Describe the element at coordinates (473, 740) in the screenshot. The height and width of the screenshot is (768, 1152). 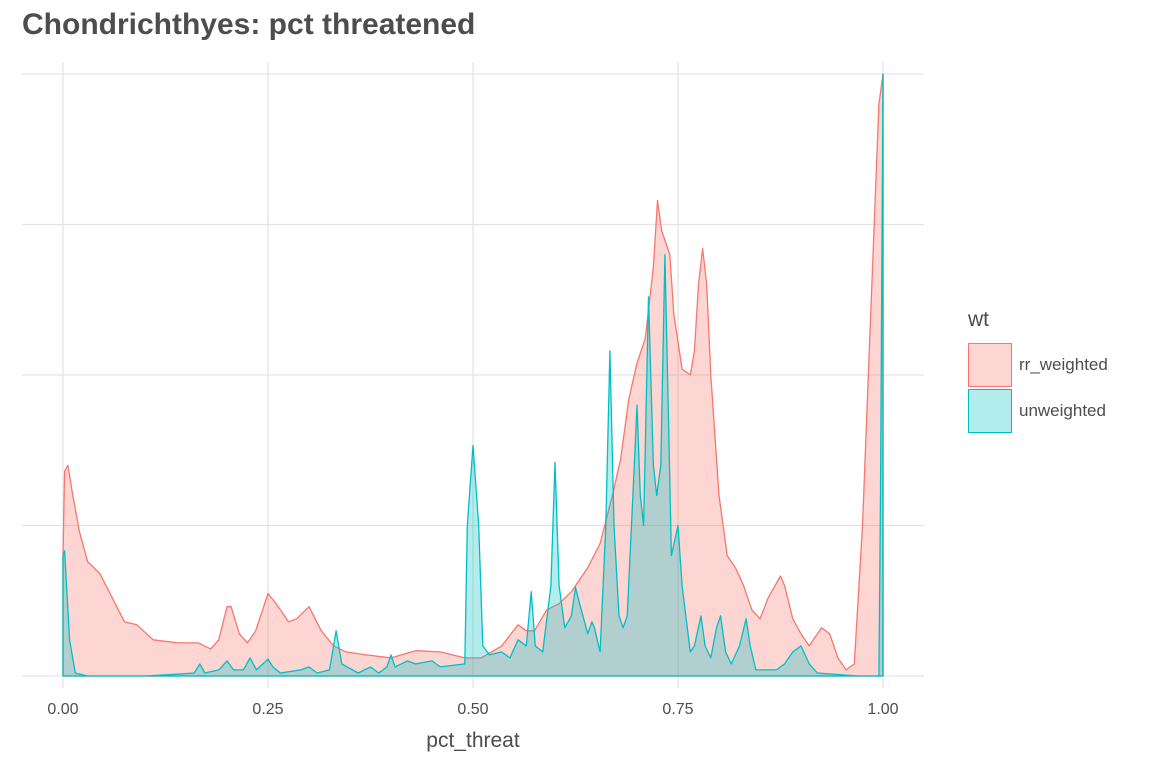
I see `x-axis-title: pct_threat` at that location.